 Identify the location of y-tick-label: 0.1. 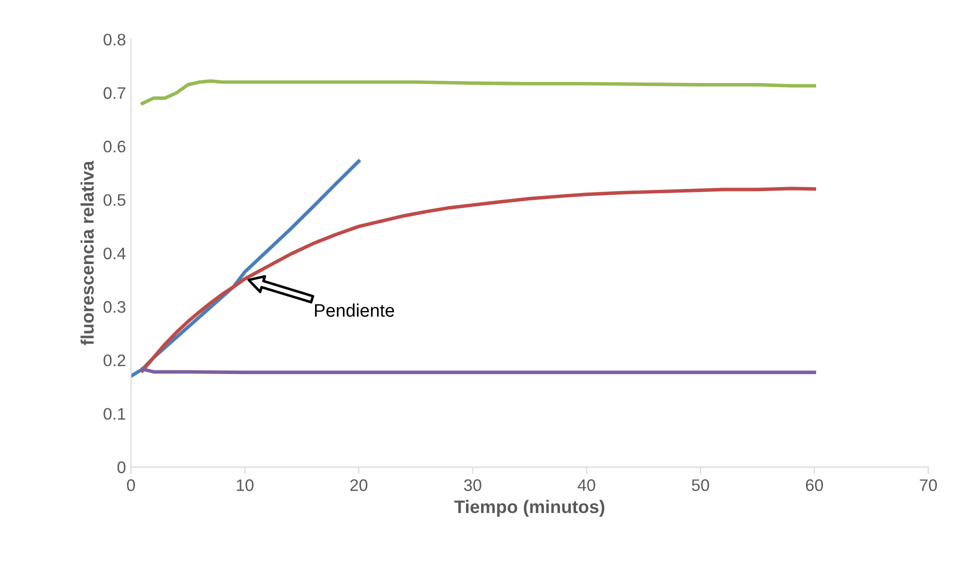
(115, 414).